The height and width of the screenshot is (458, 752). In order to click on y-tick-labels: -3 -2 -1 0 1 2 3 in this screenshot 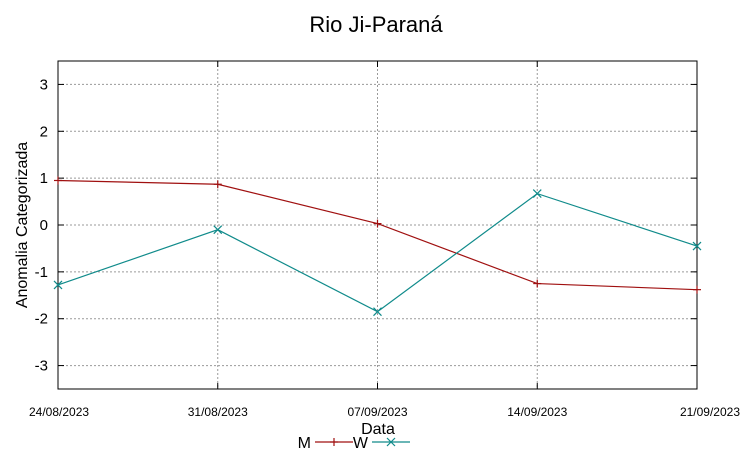, I will do `click(41, 225)`.